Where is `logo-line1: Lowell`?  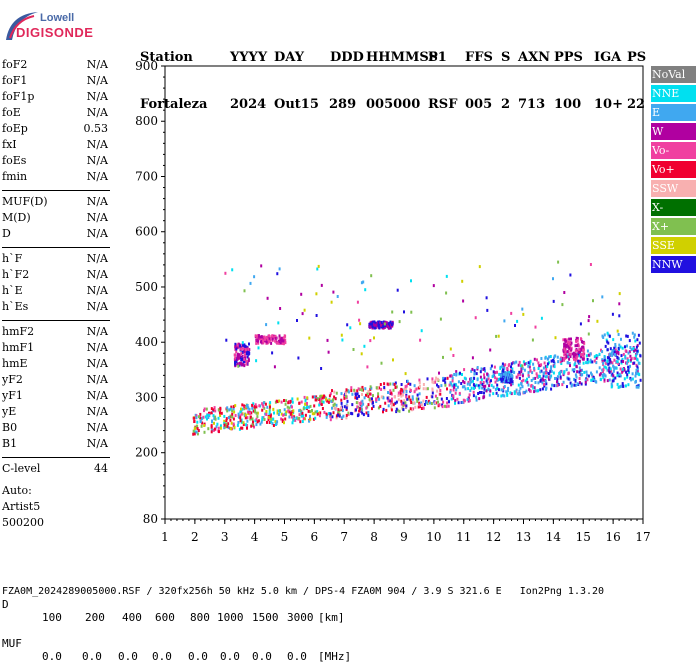
logo-line1: Lowell is located at coordinates (57, 18).